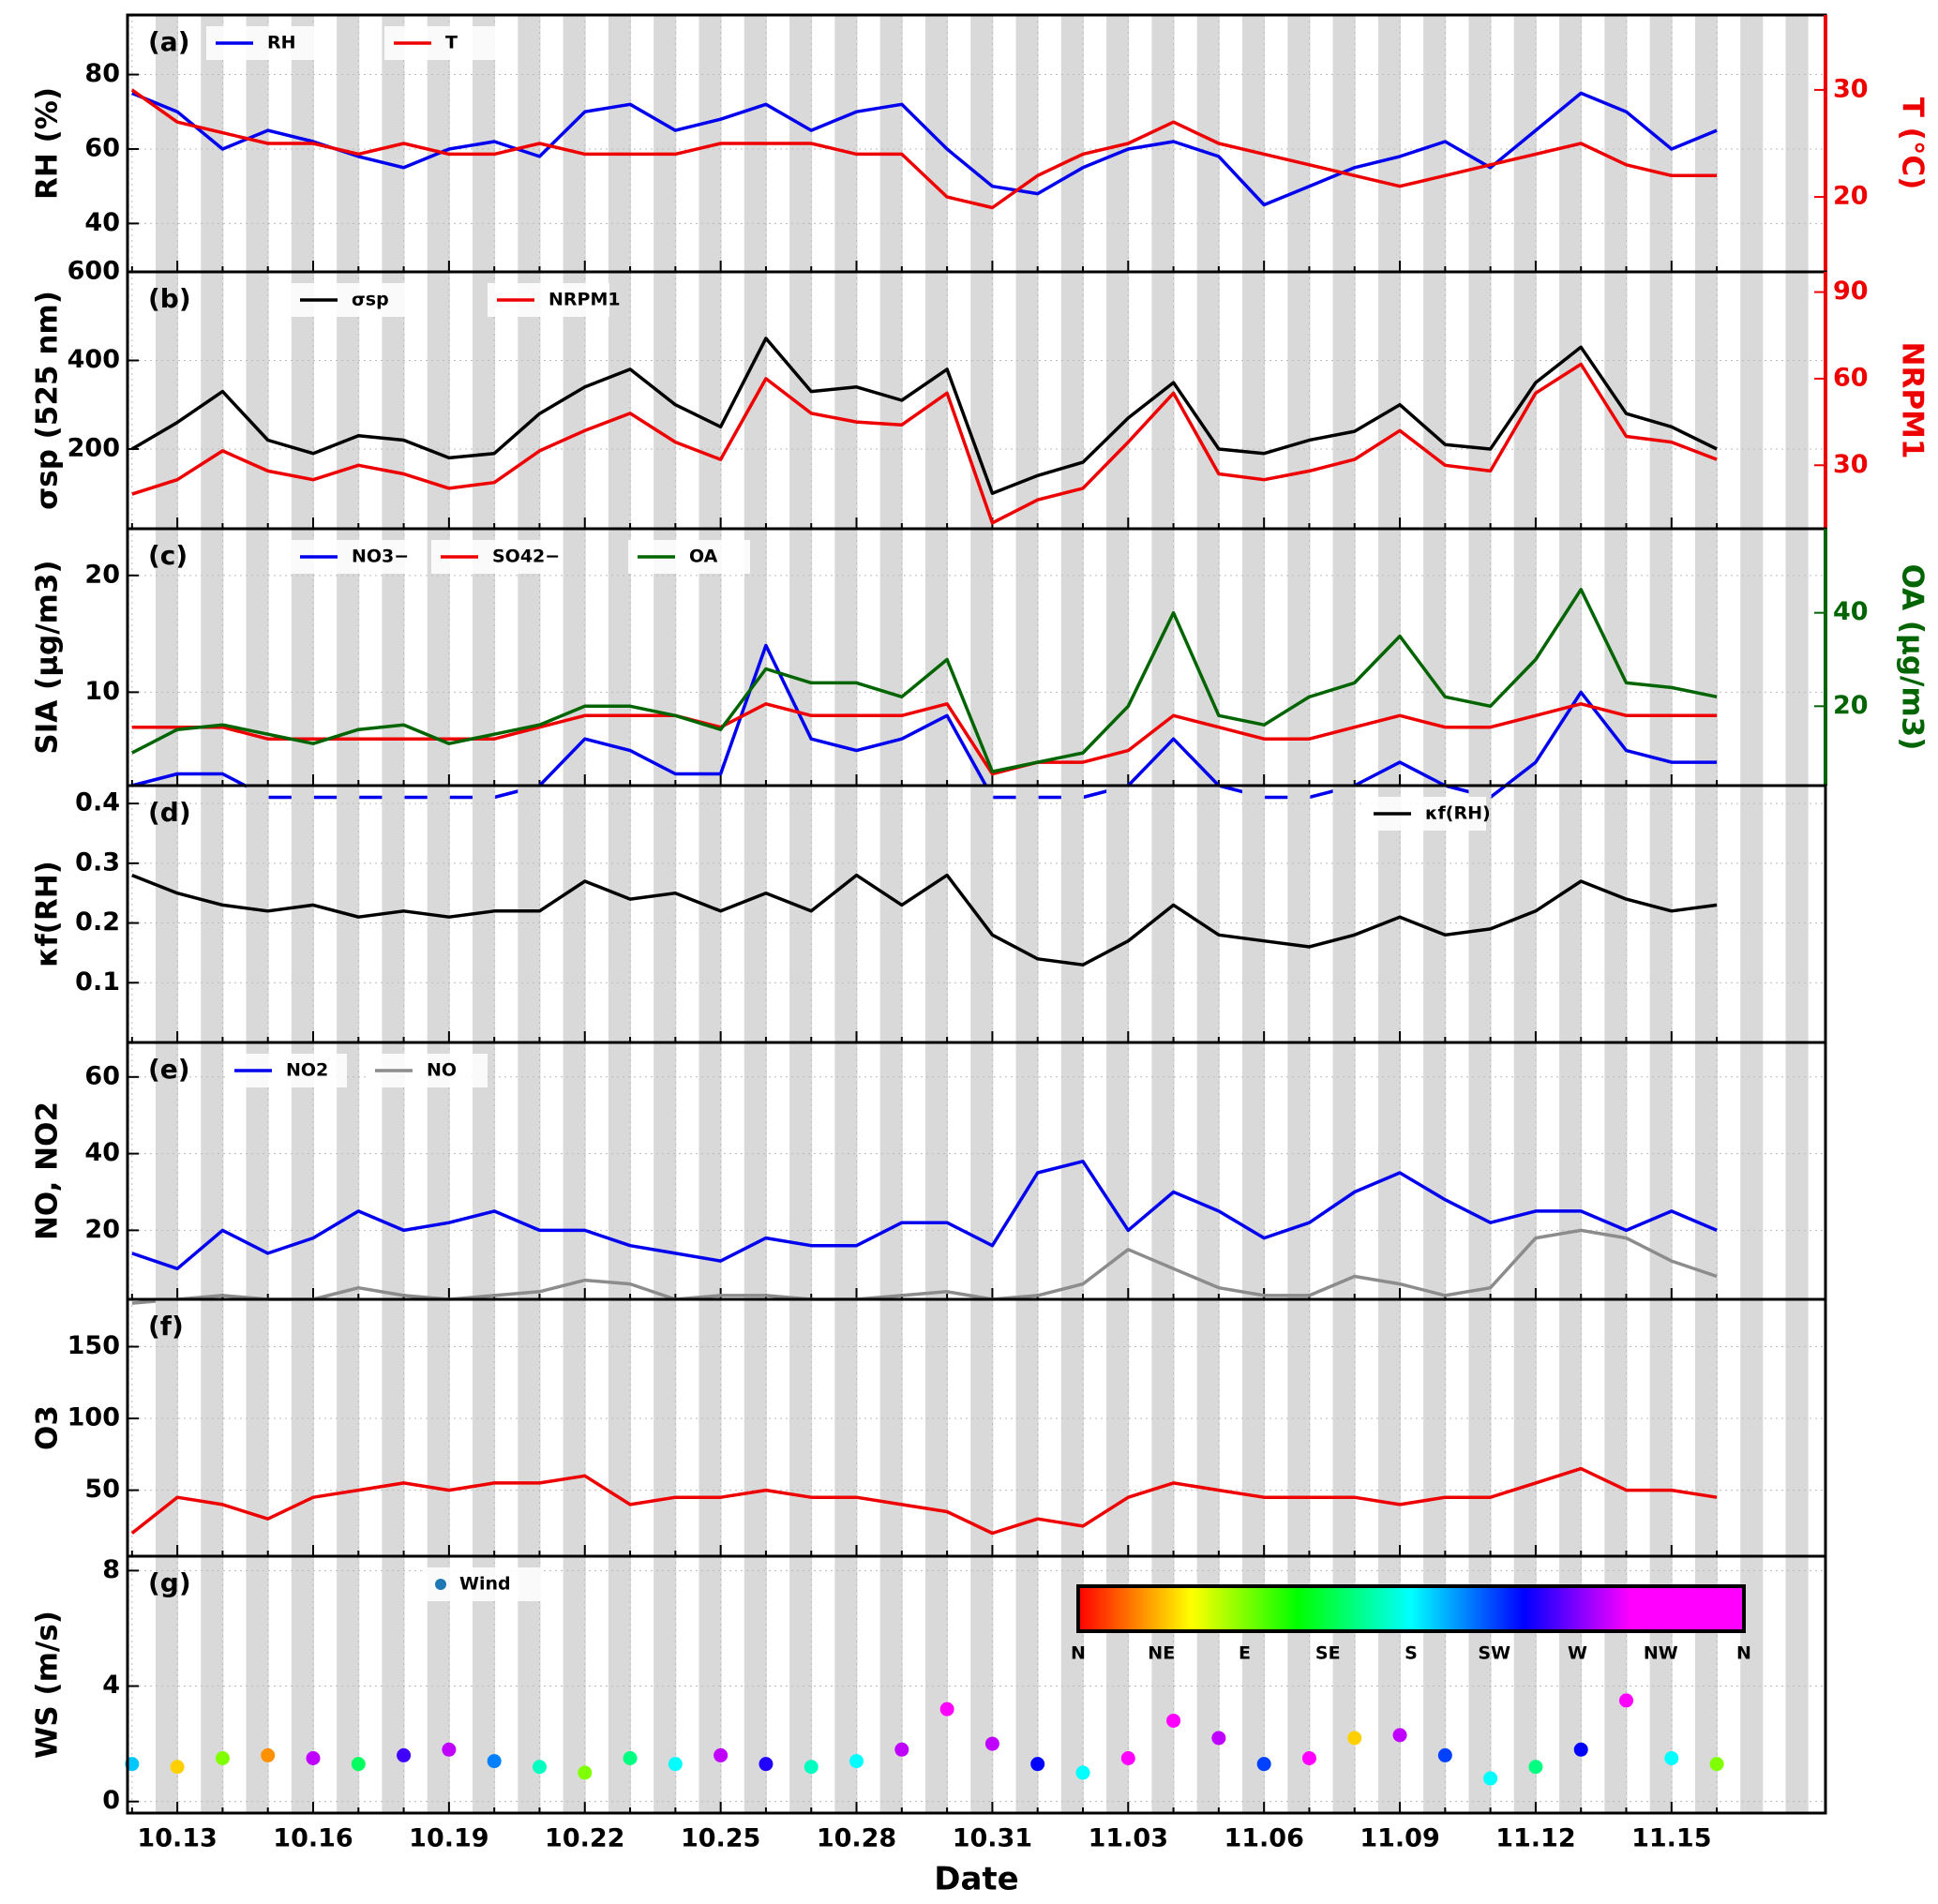 The height and width of the screenshot is (1904, 1938). I want to click on y-axis-label: NO, NO2, so click(48, 1171).